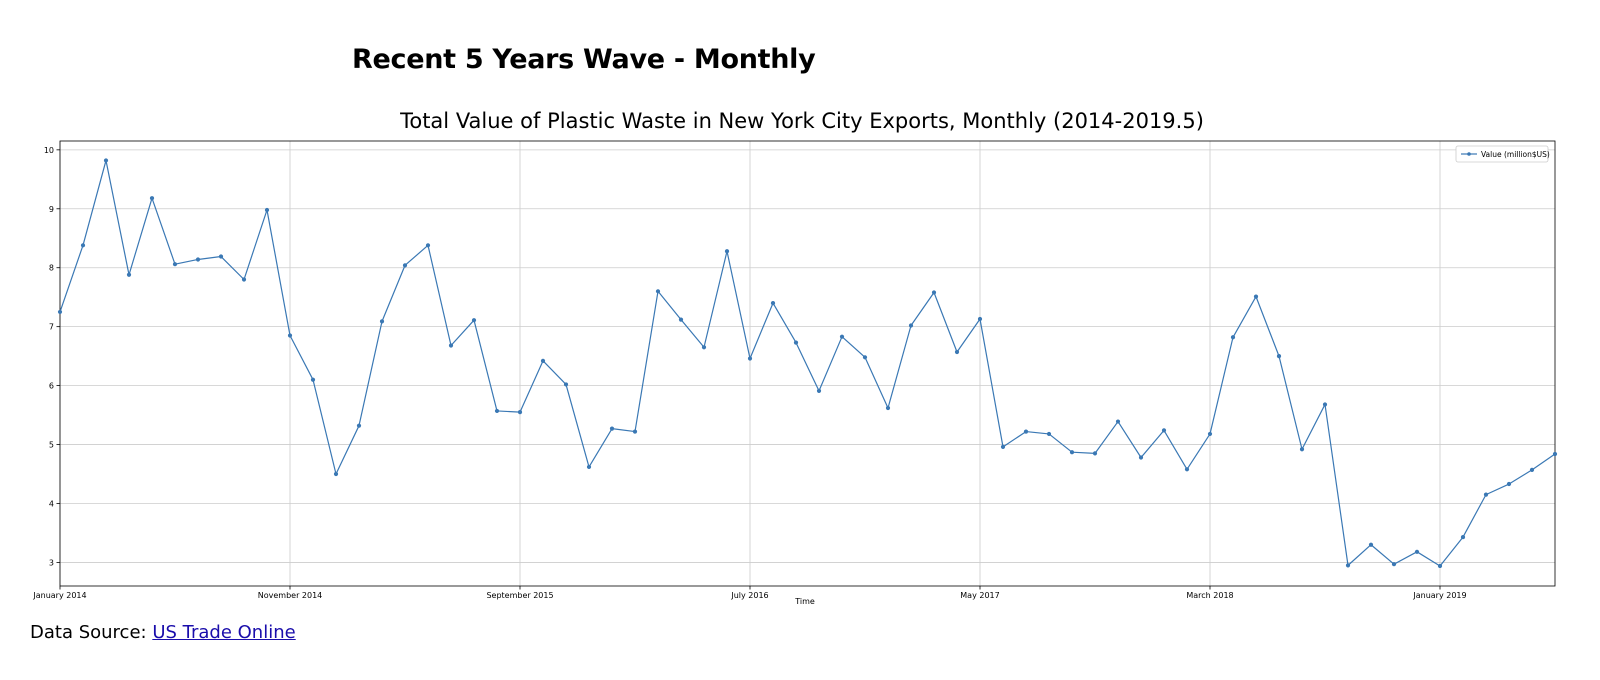 Image resolution: width=1600 pixels, height=680 pixels. I want to click on y-tick-label: 6, so click(51, 386).